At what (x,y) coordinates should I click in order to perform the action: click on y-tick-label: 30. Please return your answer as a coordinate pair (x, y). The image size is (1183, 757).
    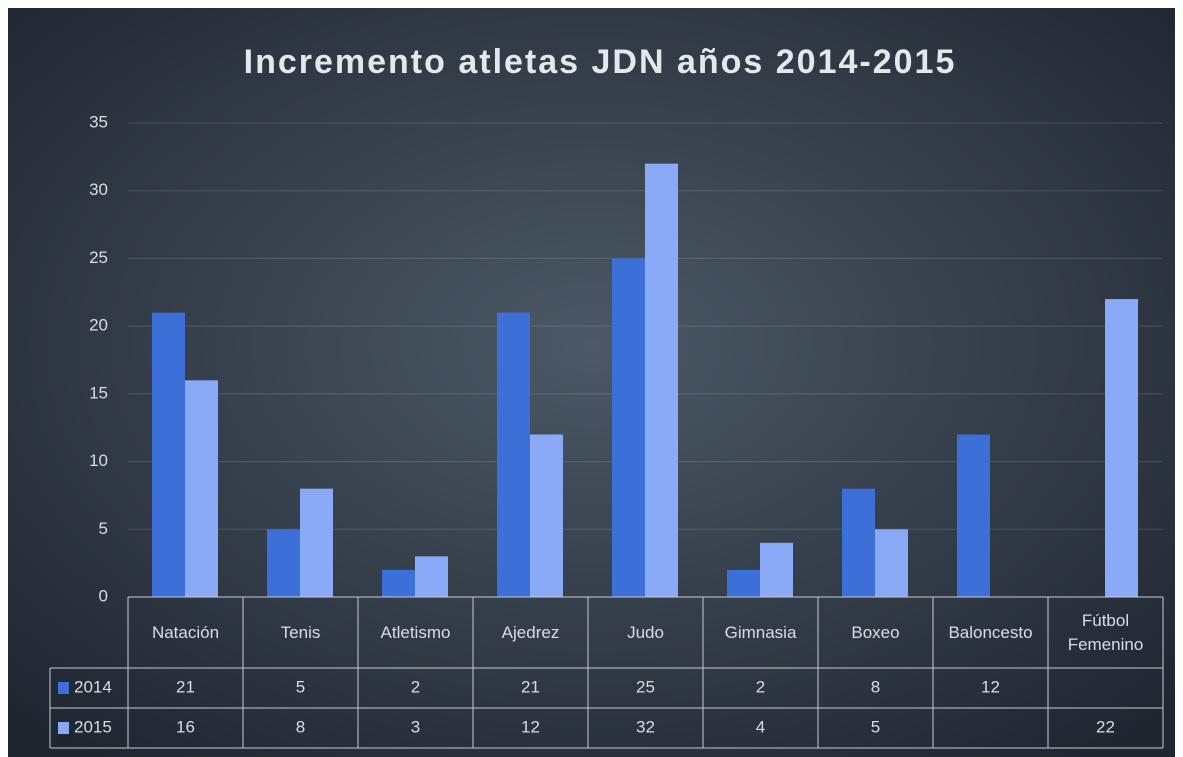
    Looking at the image, I should click on (98, 189).